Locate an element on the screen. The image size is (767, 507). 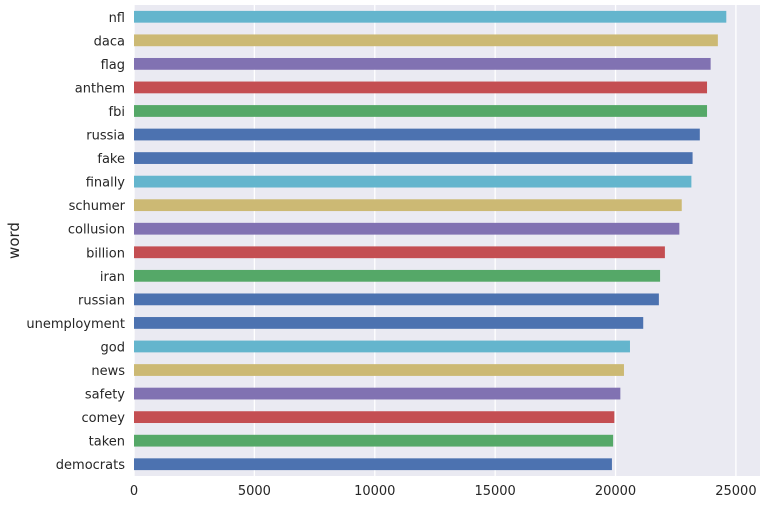
y-tick-label: russia is located at coordinates (105, 136).